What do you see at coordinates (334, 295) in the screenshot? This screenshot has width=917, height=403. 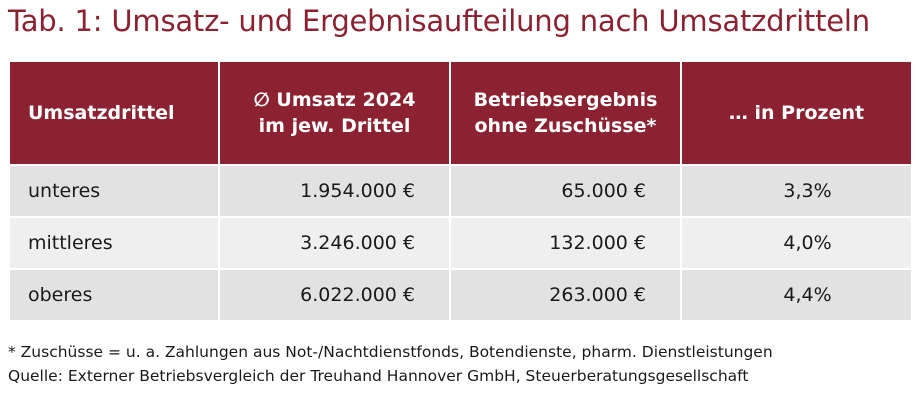 I see `cell-umsatz: 6.022.000 €` at bounding box center [334, 295].